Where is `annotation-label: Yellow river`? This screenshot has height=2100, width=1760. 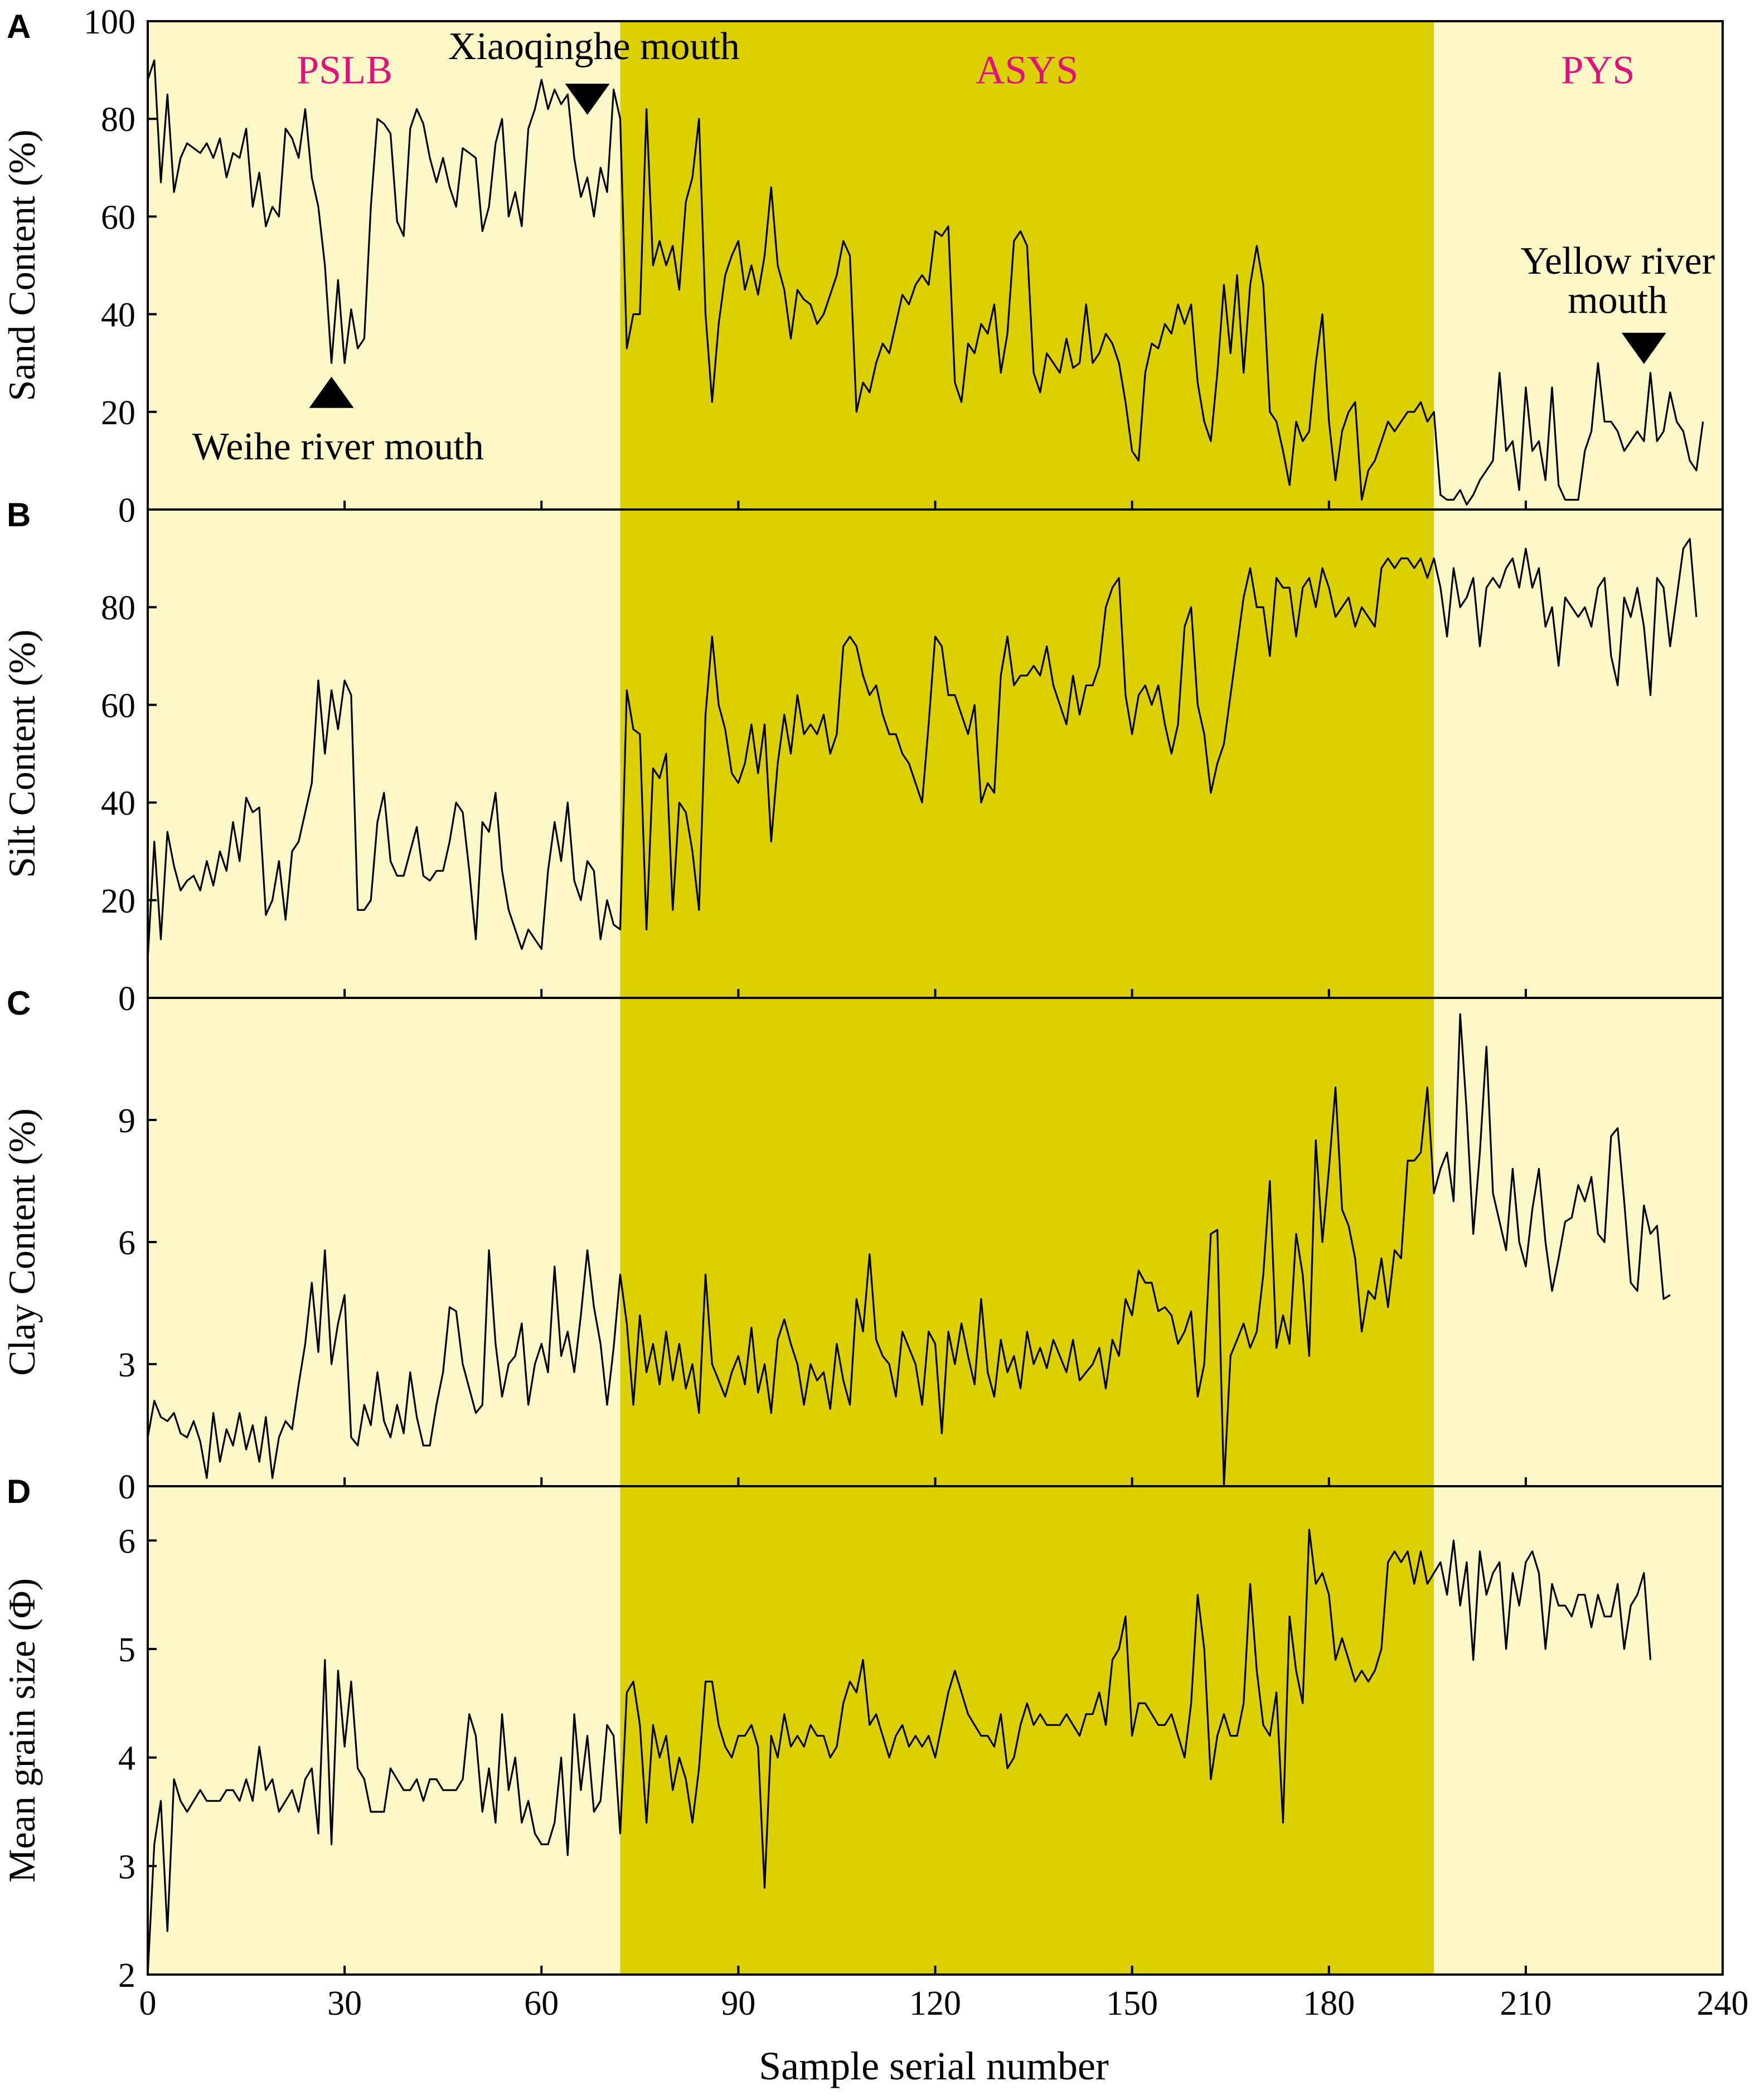 annotation-label: Yellow river is located at coordinates (1617, 261).